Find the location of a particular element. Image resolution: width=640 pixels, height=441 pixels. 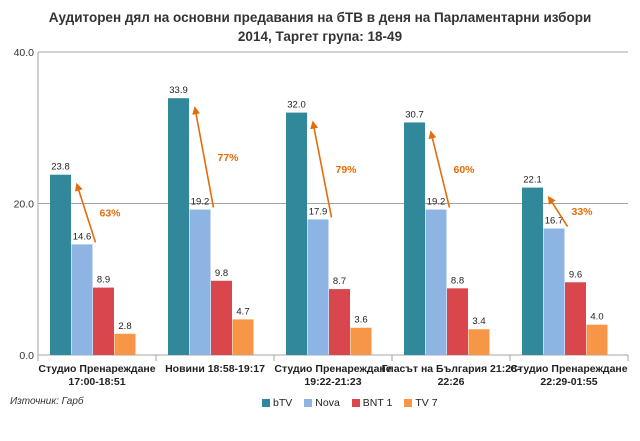

legend-swatch-btv is located at coordinates (266, 403).